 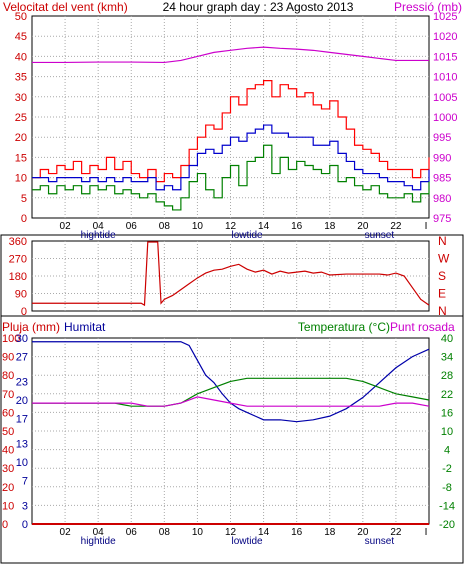 What do you see at coordinates (445, 118) in the screenshot?
I see `pressure-tick-label: 1000` at bounding box center [445, 118].